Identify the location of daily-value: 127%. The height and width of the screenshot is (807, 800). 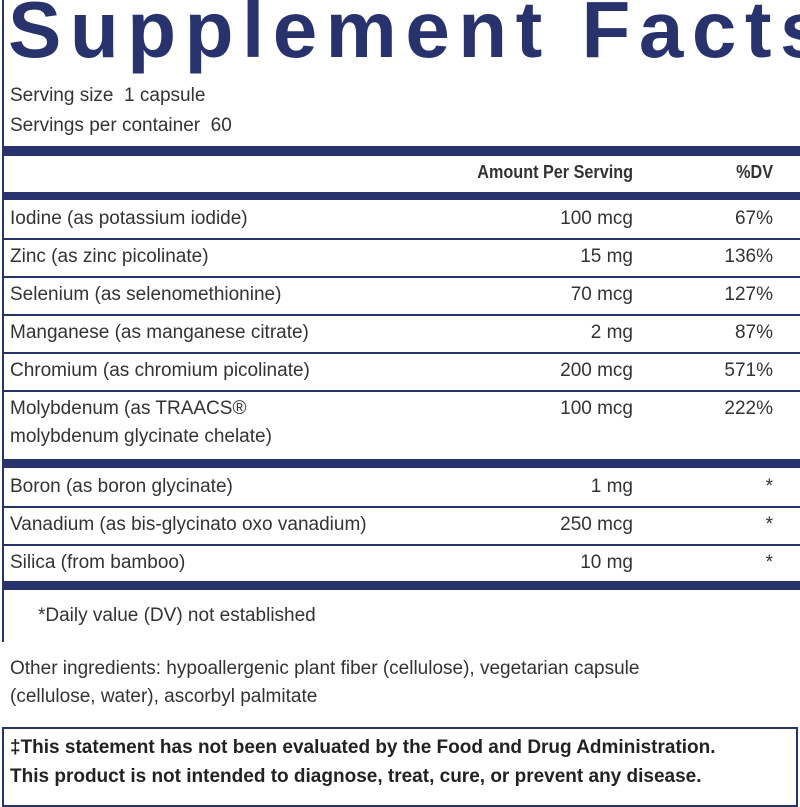
(748, 294).